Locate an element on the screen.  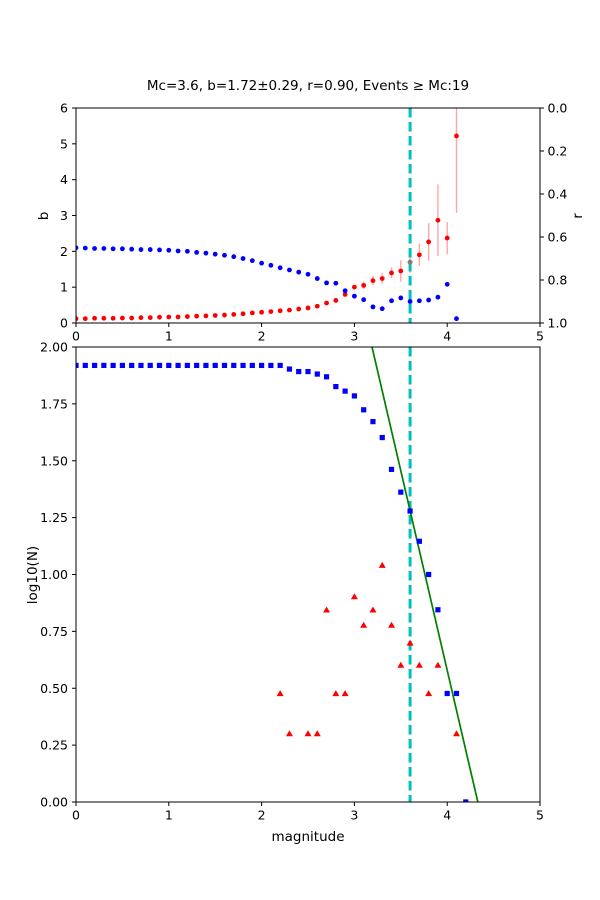
bottom-y-tick-label: 0.75 is located at coordinates (54, 631).